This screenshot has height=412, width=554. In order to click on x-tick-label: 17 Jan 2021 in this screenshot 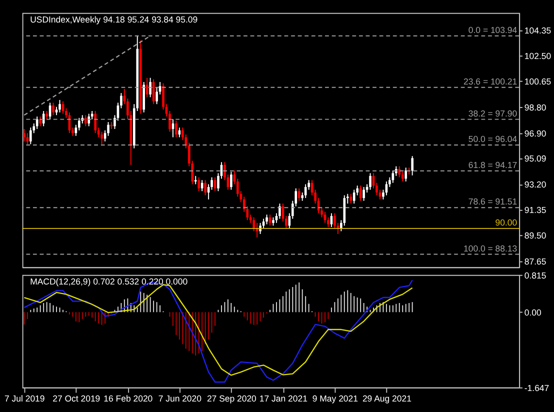, I will do `click(283, 399)`.